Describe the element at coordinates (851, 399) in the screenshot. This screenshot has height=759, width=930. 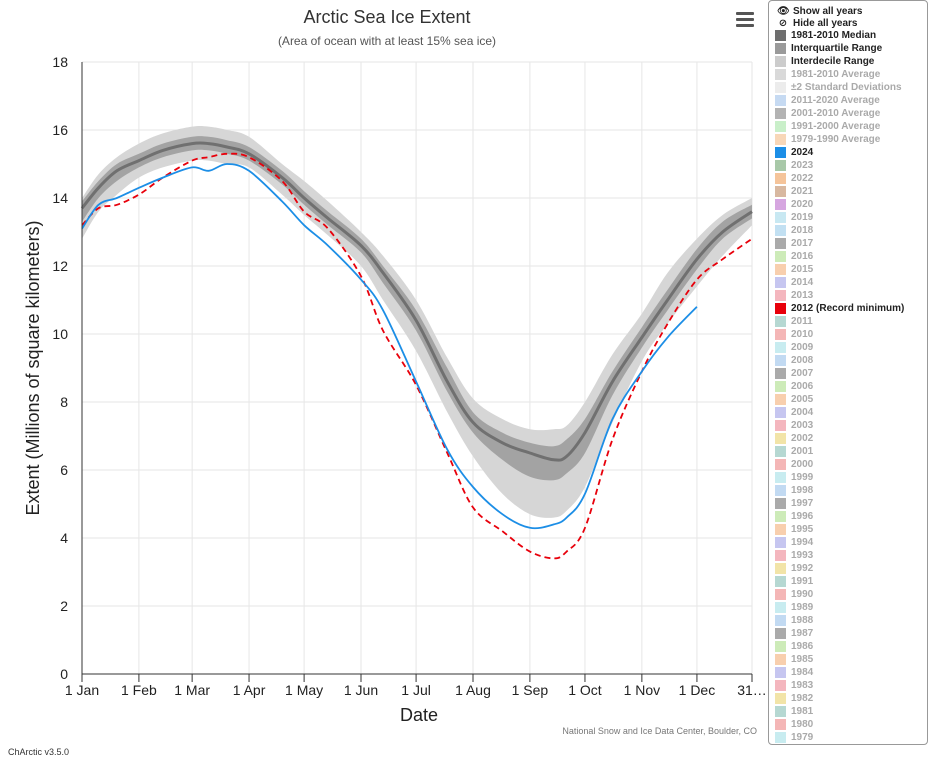
I see `legend-item-2005: 2005` at that location.